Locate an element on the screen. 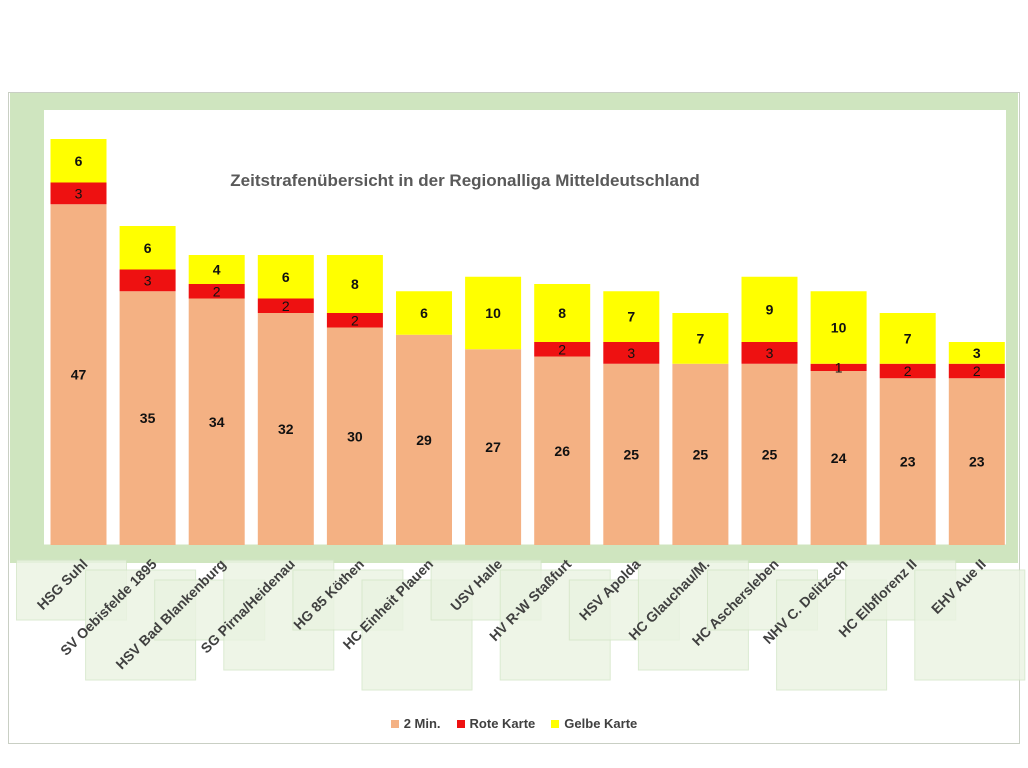  data-label: 47 is located at coordinates (79, 375).